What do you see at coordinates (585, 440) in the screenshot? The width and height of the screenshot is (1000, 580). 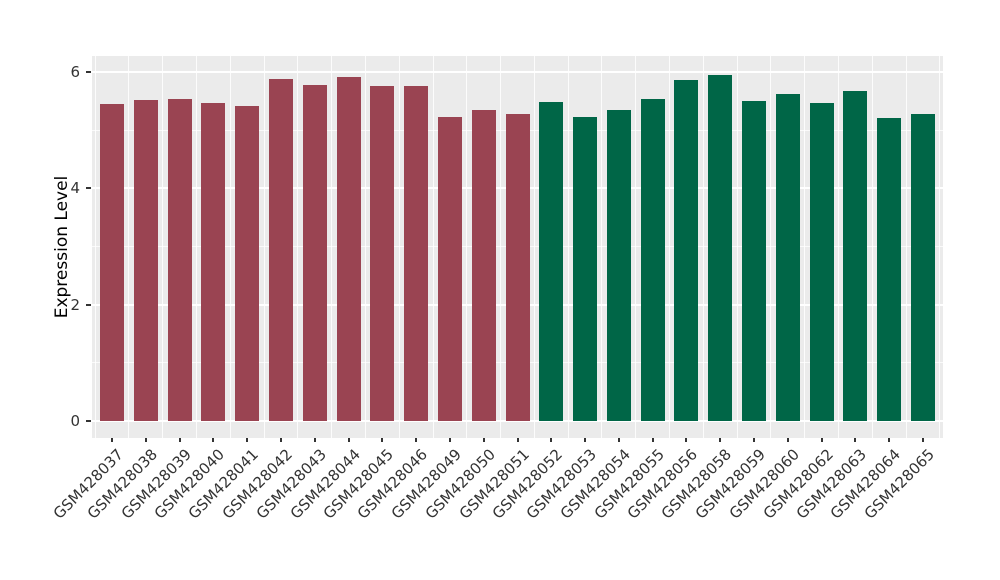 I see `x-tick-mark-GSM428053` at bounding box center [585, 440].